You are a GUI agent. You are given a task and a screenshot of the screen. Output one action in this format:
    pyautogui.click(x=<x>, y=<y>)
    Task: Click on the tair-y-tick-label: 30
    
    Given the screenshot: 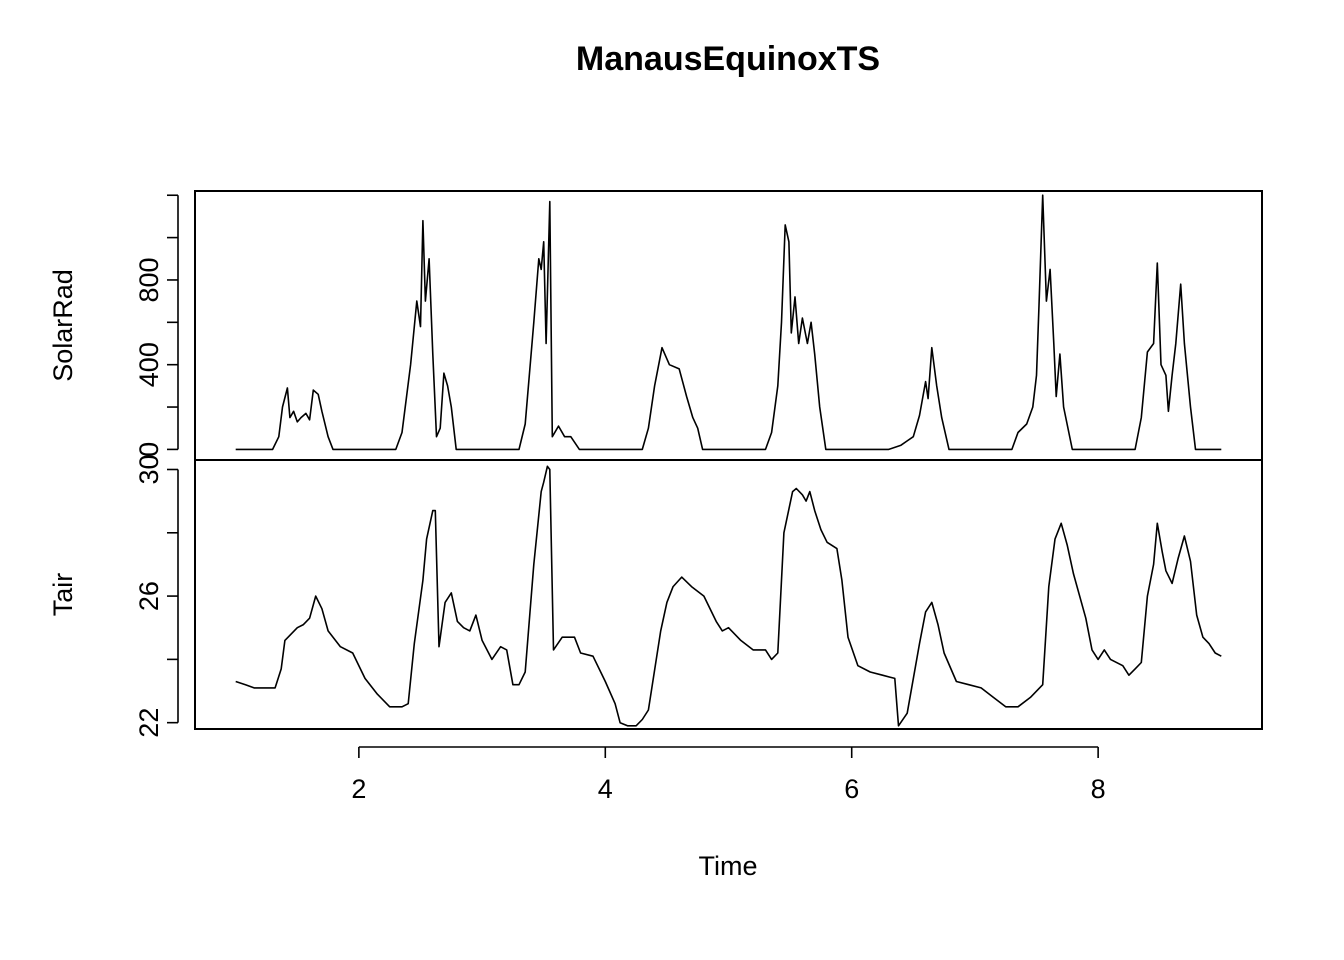 What is the action you would take?
    pyautogui.click(x=149, y=469)
    